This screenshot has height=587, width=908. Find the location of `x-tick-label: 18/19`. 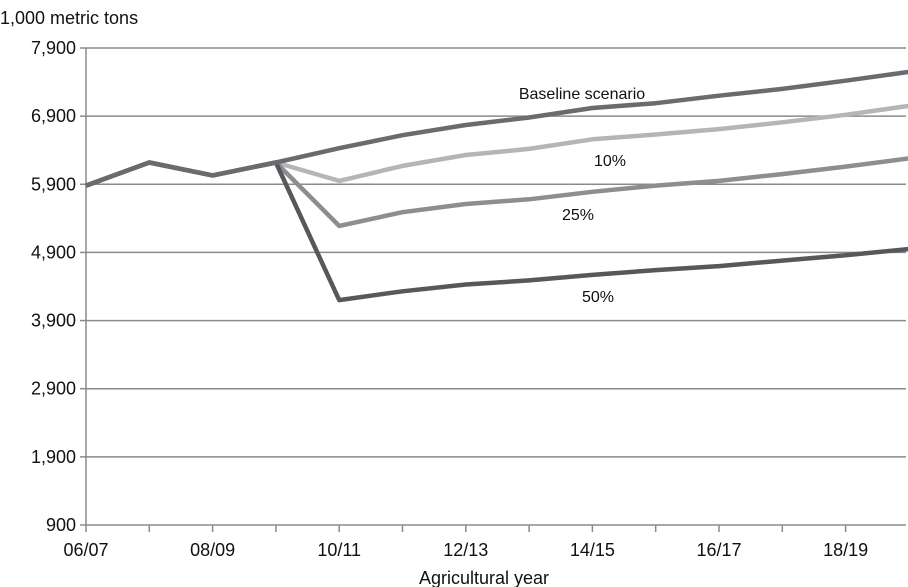

x-tick-label: 18/19 is located at coordinates (845, 550).